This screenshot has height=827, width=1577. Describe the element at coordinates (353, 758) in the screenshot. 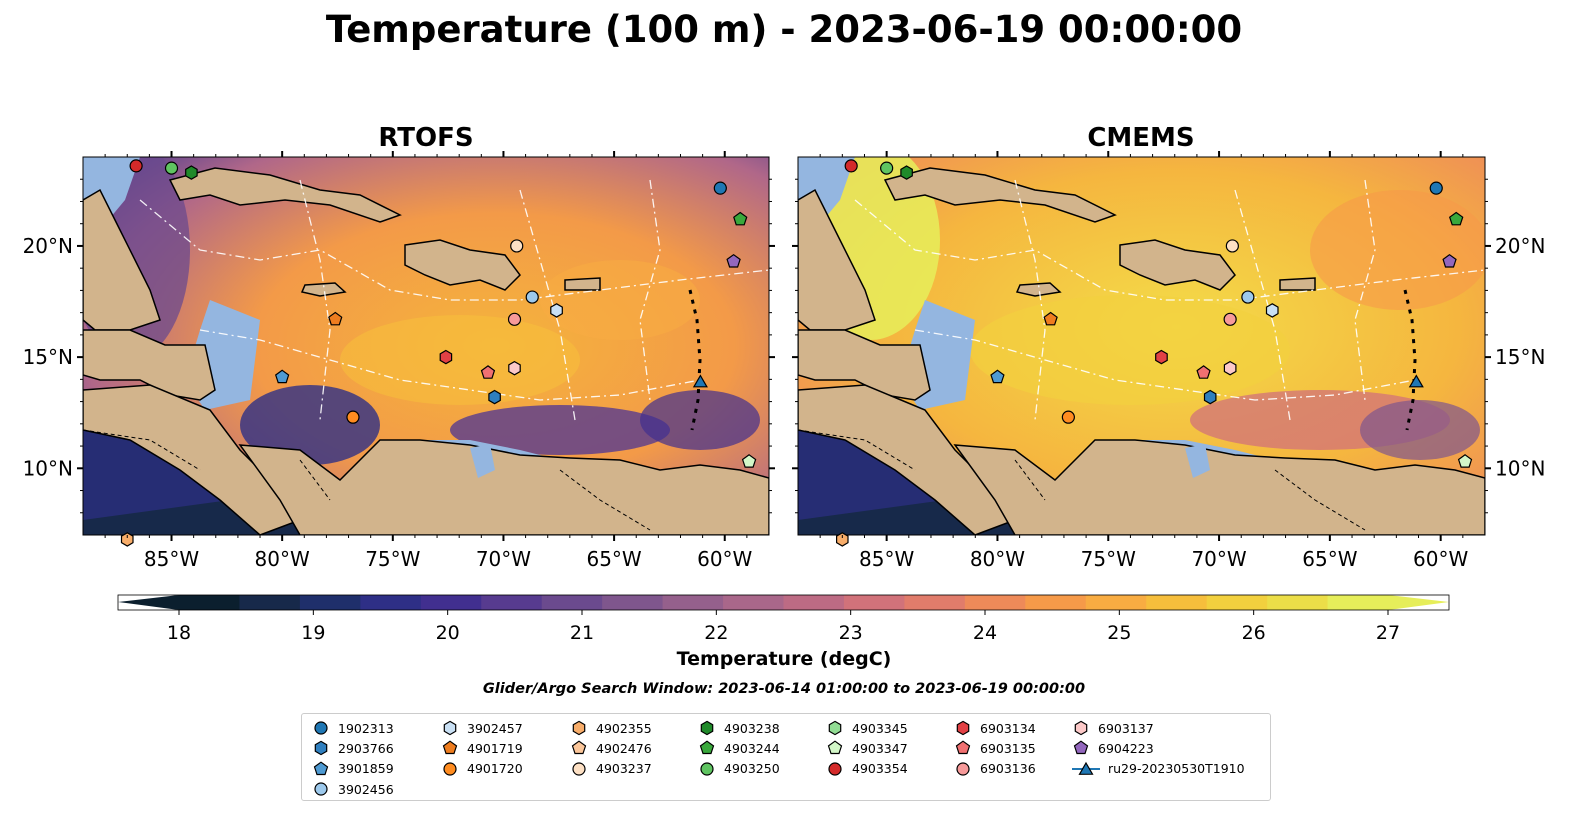

I see `legend-column: 1902313 2903766 3901859 3902456` at that location.